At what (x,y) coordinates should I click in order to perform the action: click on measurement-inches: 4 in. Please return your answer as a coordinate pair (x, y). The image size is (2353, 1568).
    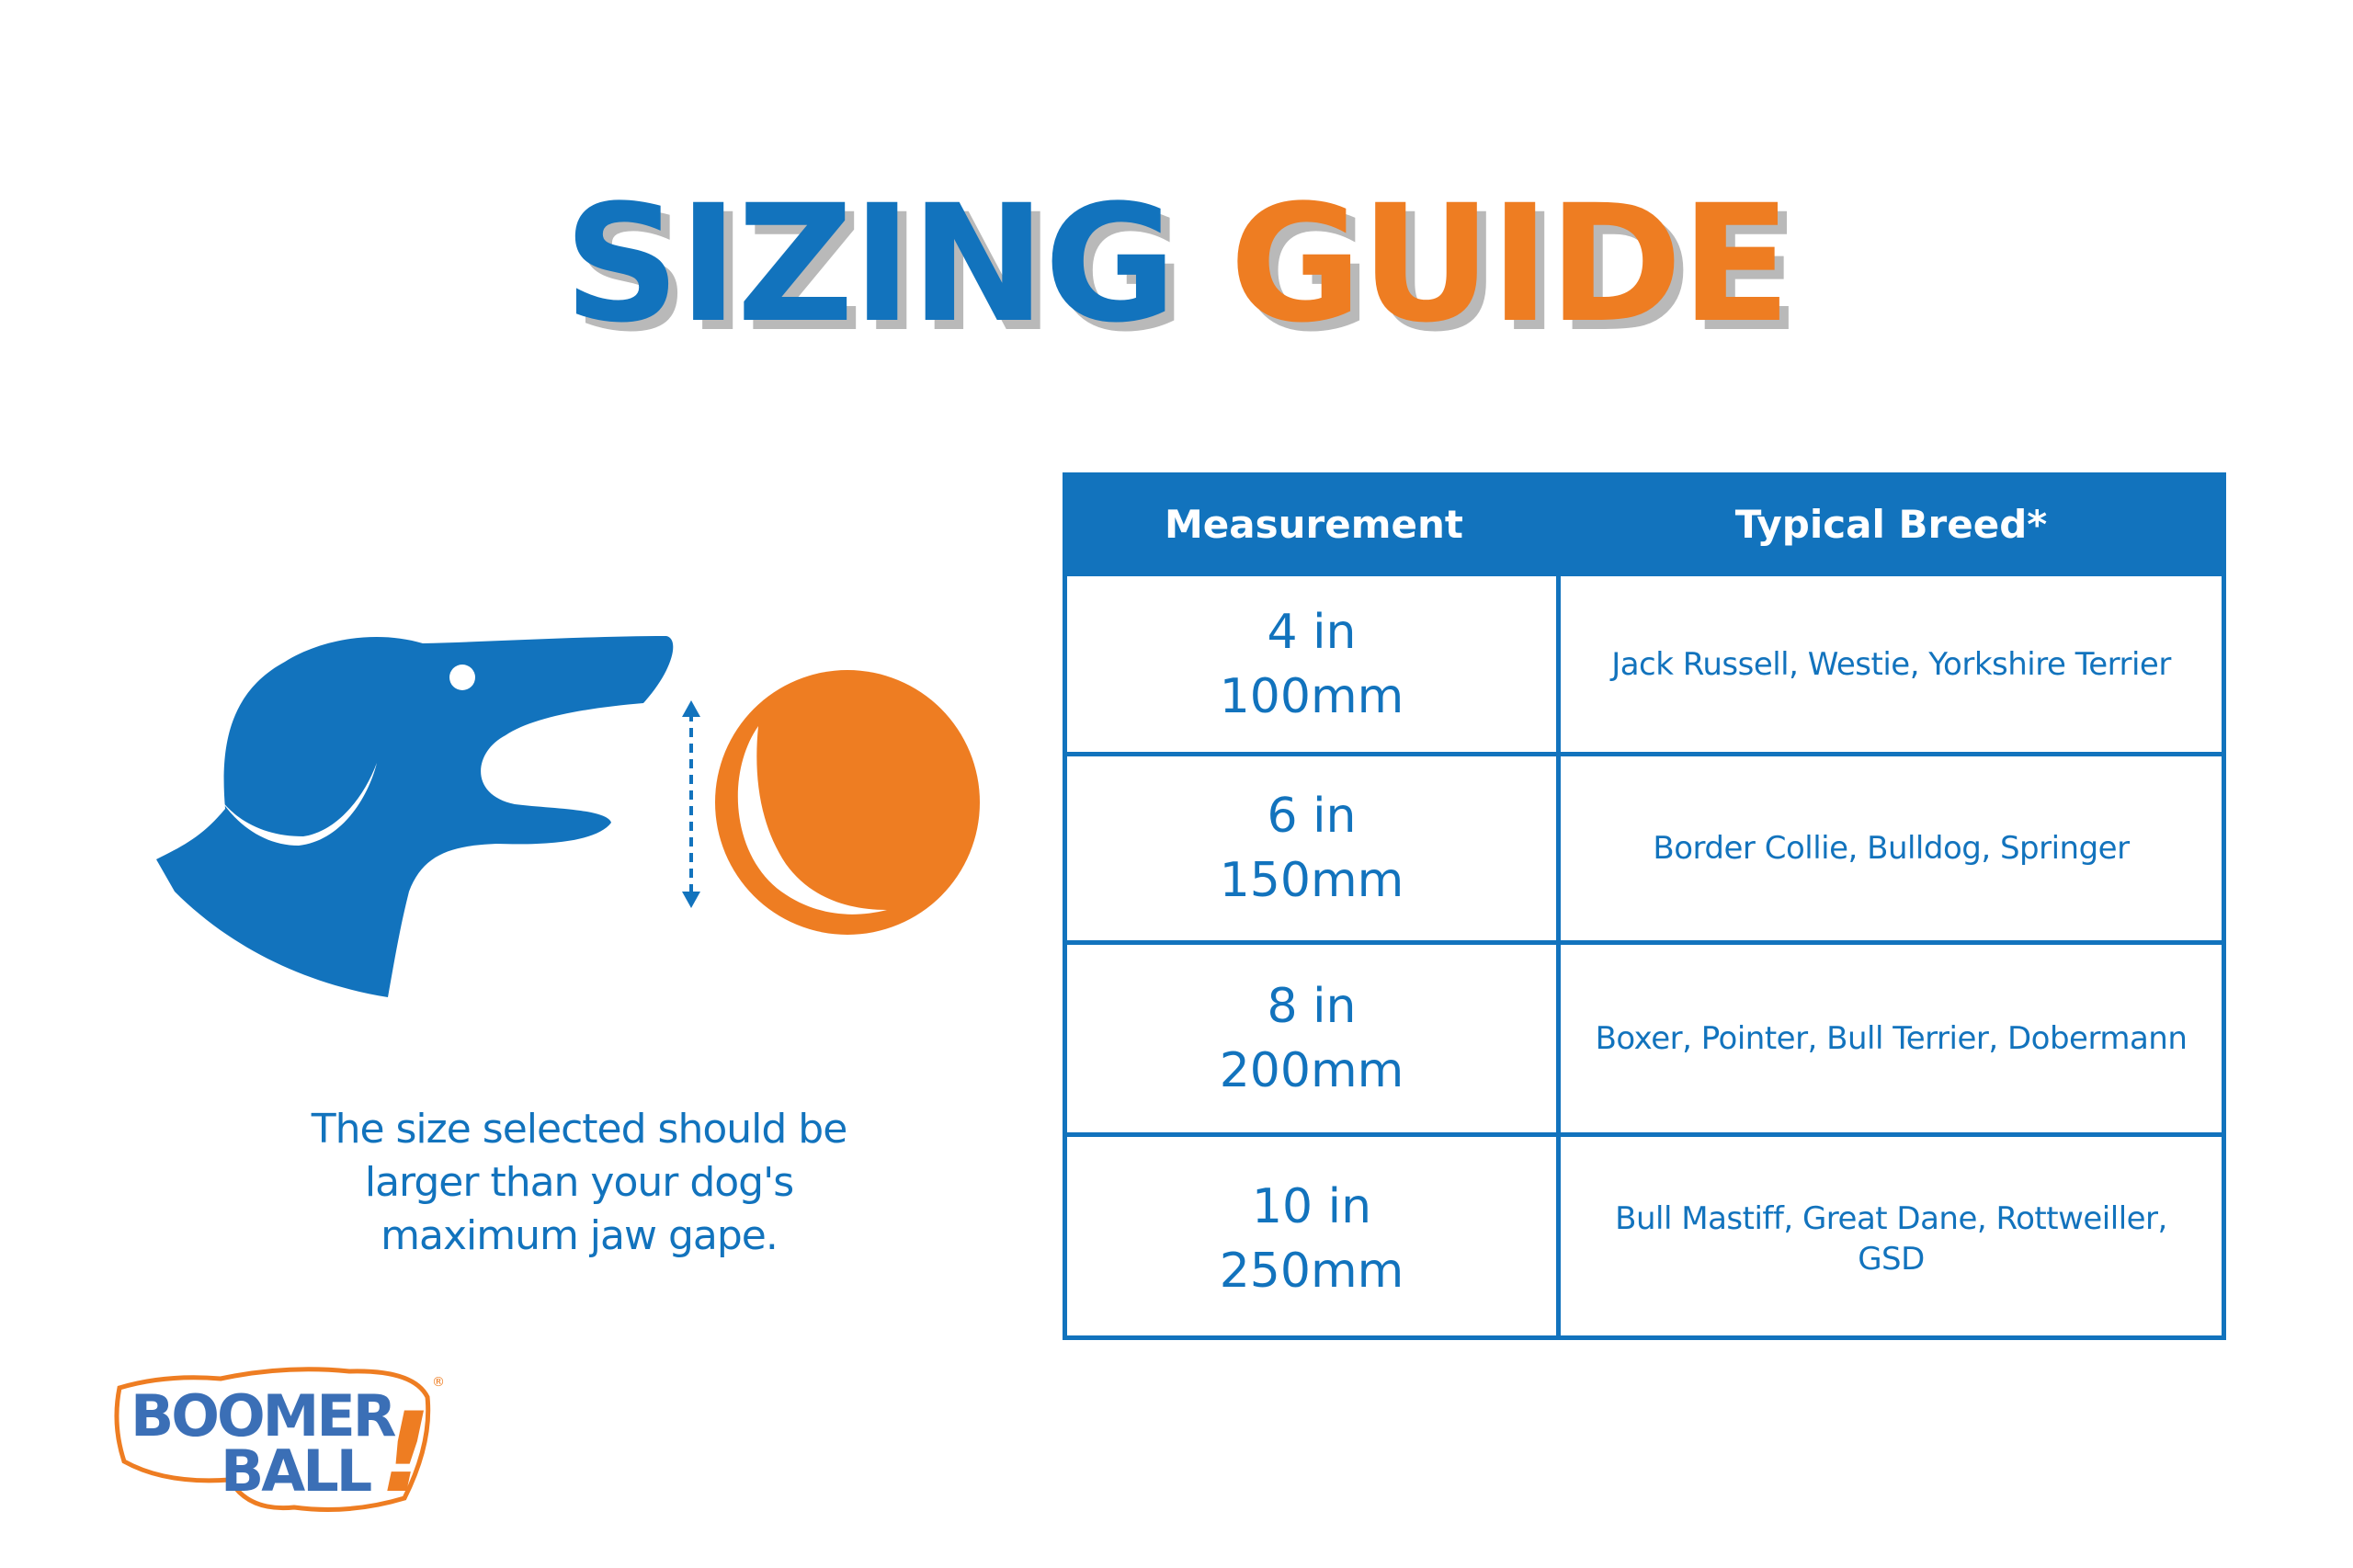
    Looking at the image, I should click on (1312, 632).